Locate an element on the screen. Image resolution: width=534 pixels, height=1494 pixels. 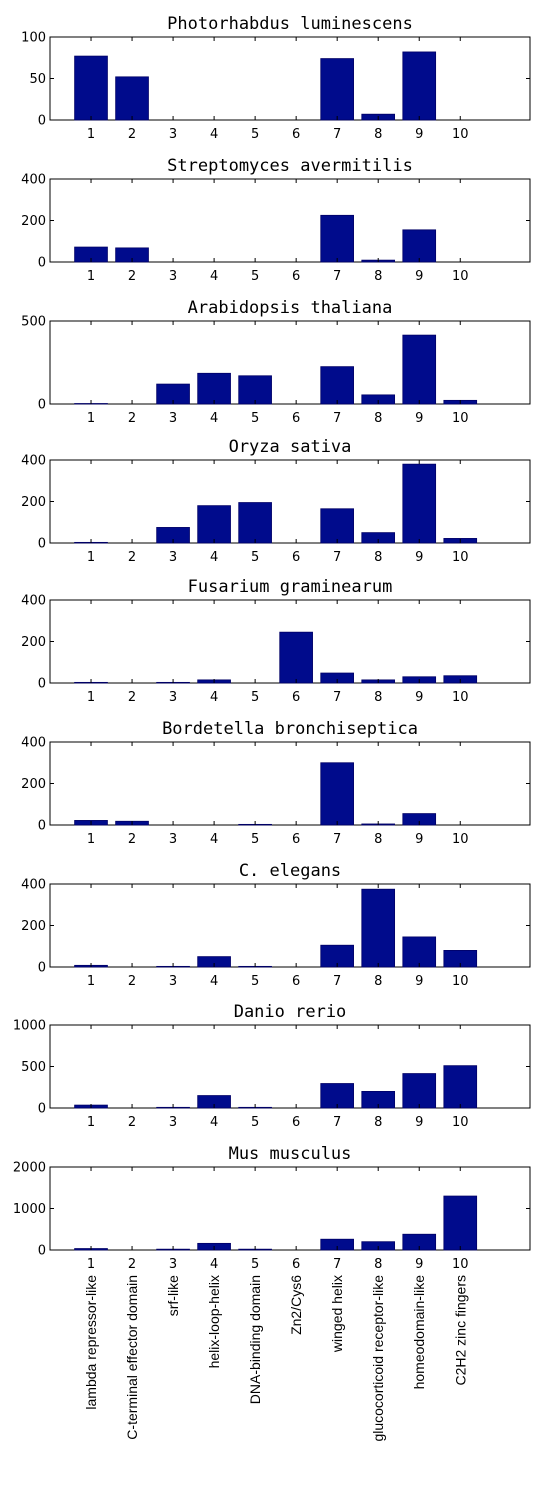
panel-title: Bordetella bronchiseptica is located at coordinates (290, 729).